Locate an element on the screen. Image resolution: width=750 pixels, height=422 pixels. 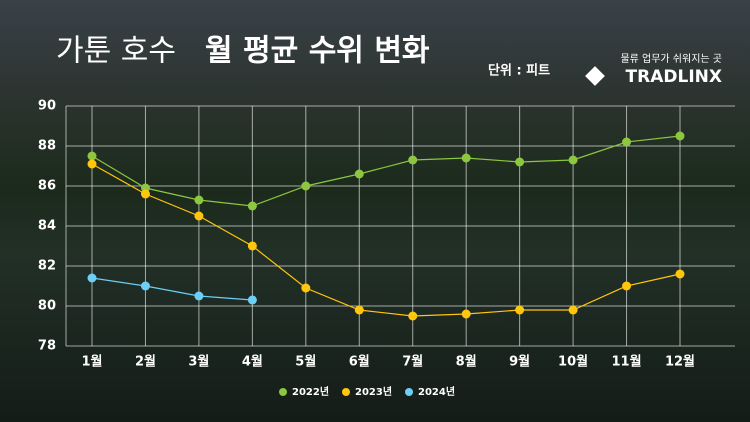
x-tick-label: 10월 is located at coordinates (573, 362).